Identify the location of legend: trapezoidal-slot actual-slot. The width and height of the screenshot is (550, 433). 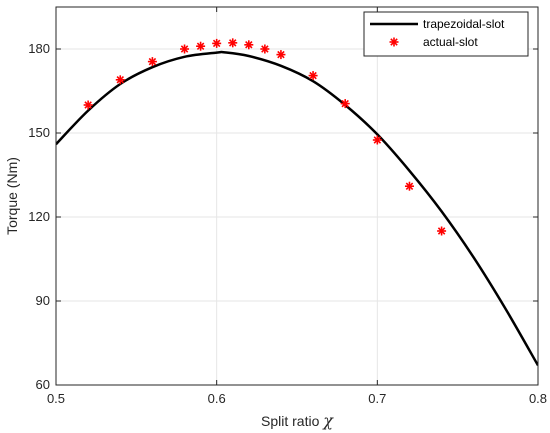
(446, 34).